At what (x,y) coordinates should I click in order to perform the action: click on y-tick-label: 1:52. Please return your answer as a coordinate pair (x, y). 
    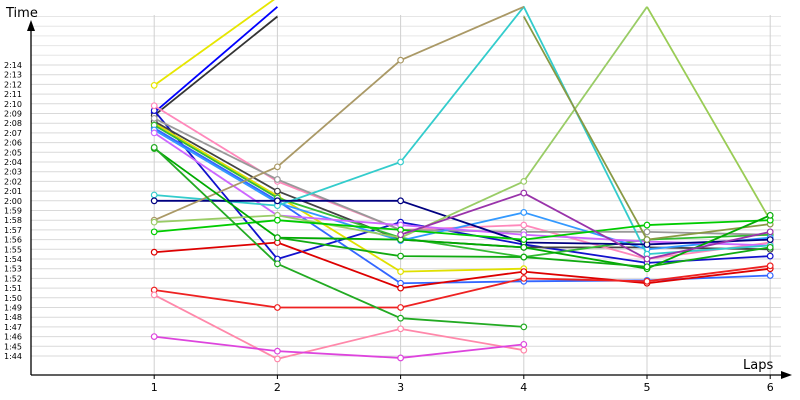
    Looking at the image, I should click on (13, 278).